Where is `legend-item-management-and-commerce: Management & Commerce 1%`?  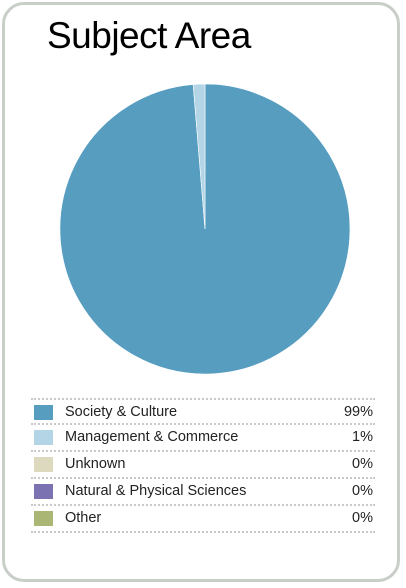 legend-item-management-and-commerce: Management & Commerce 1% is located at coordinates (203, 438).